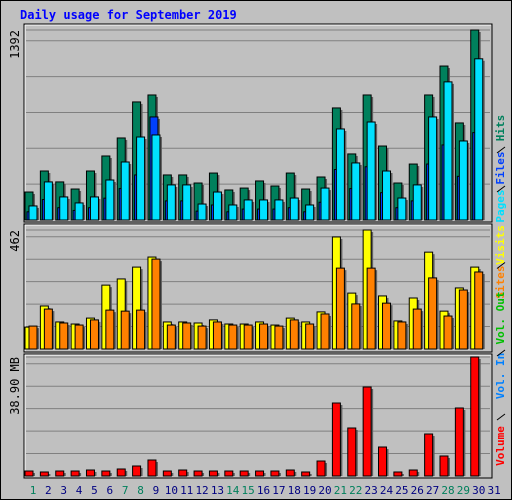  What do you see at coordinates (294, 490) in the screenshot?
I see `x-tick-label: 18` at bounding box center [294, 490].